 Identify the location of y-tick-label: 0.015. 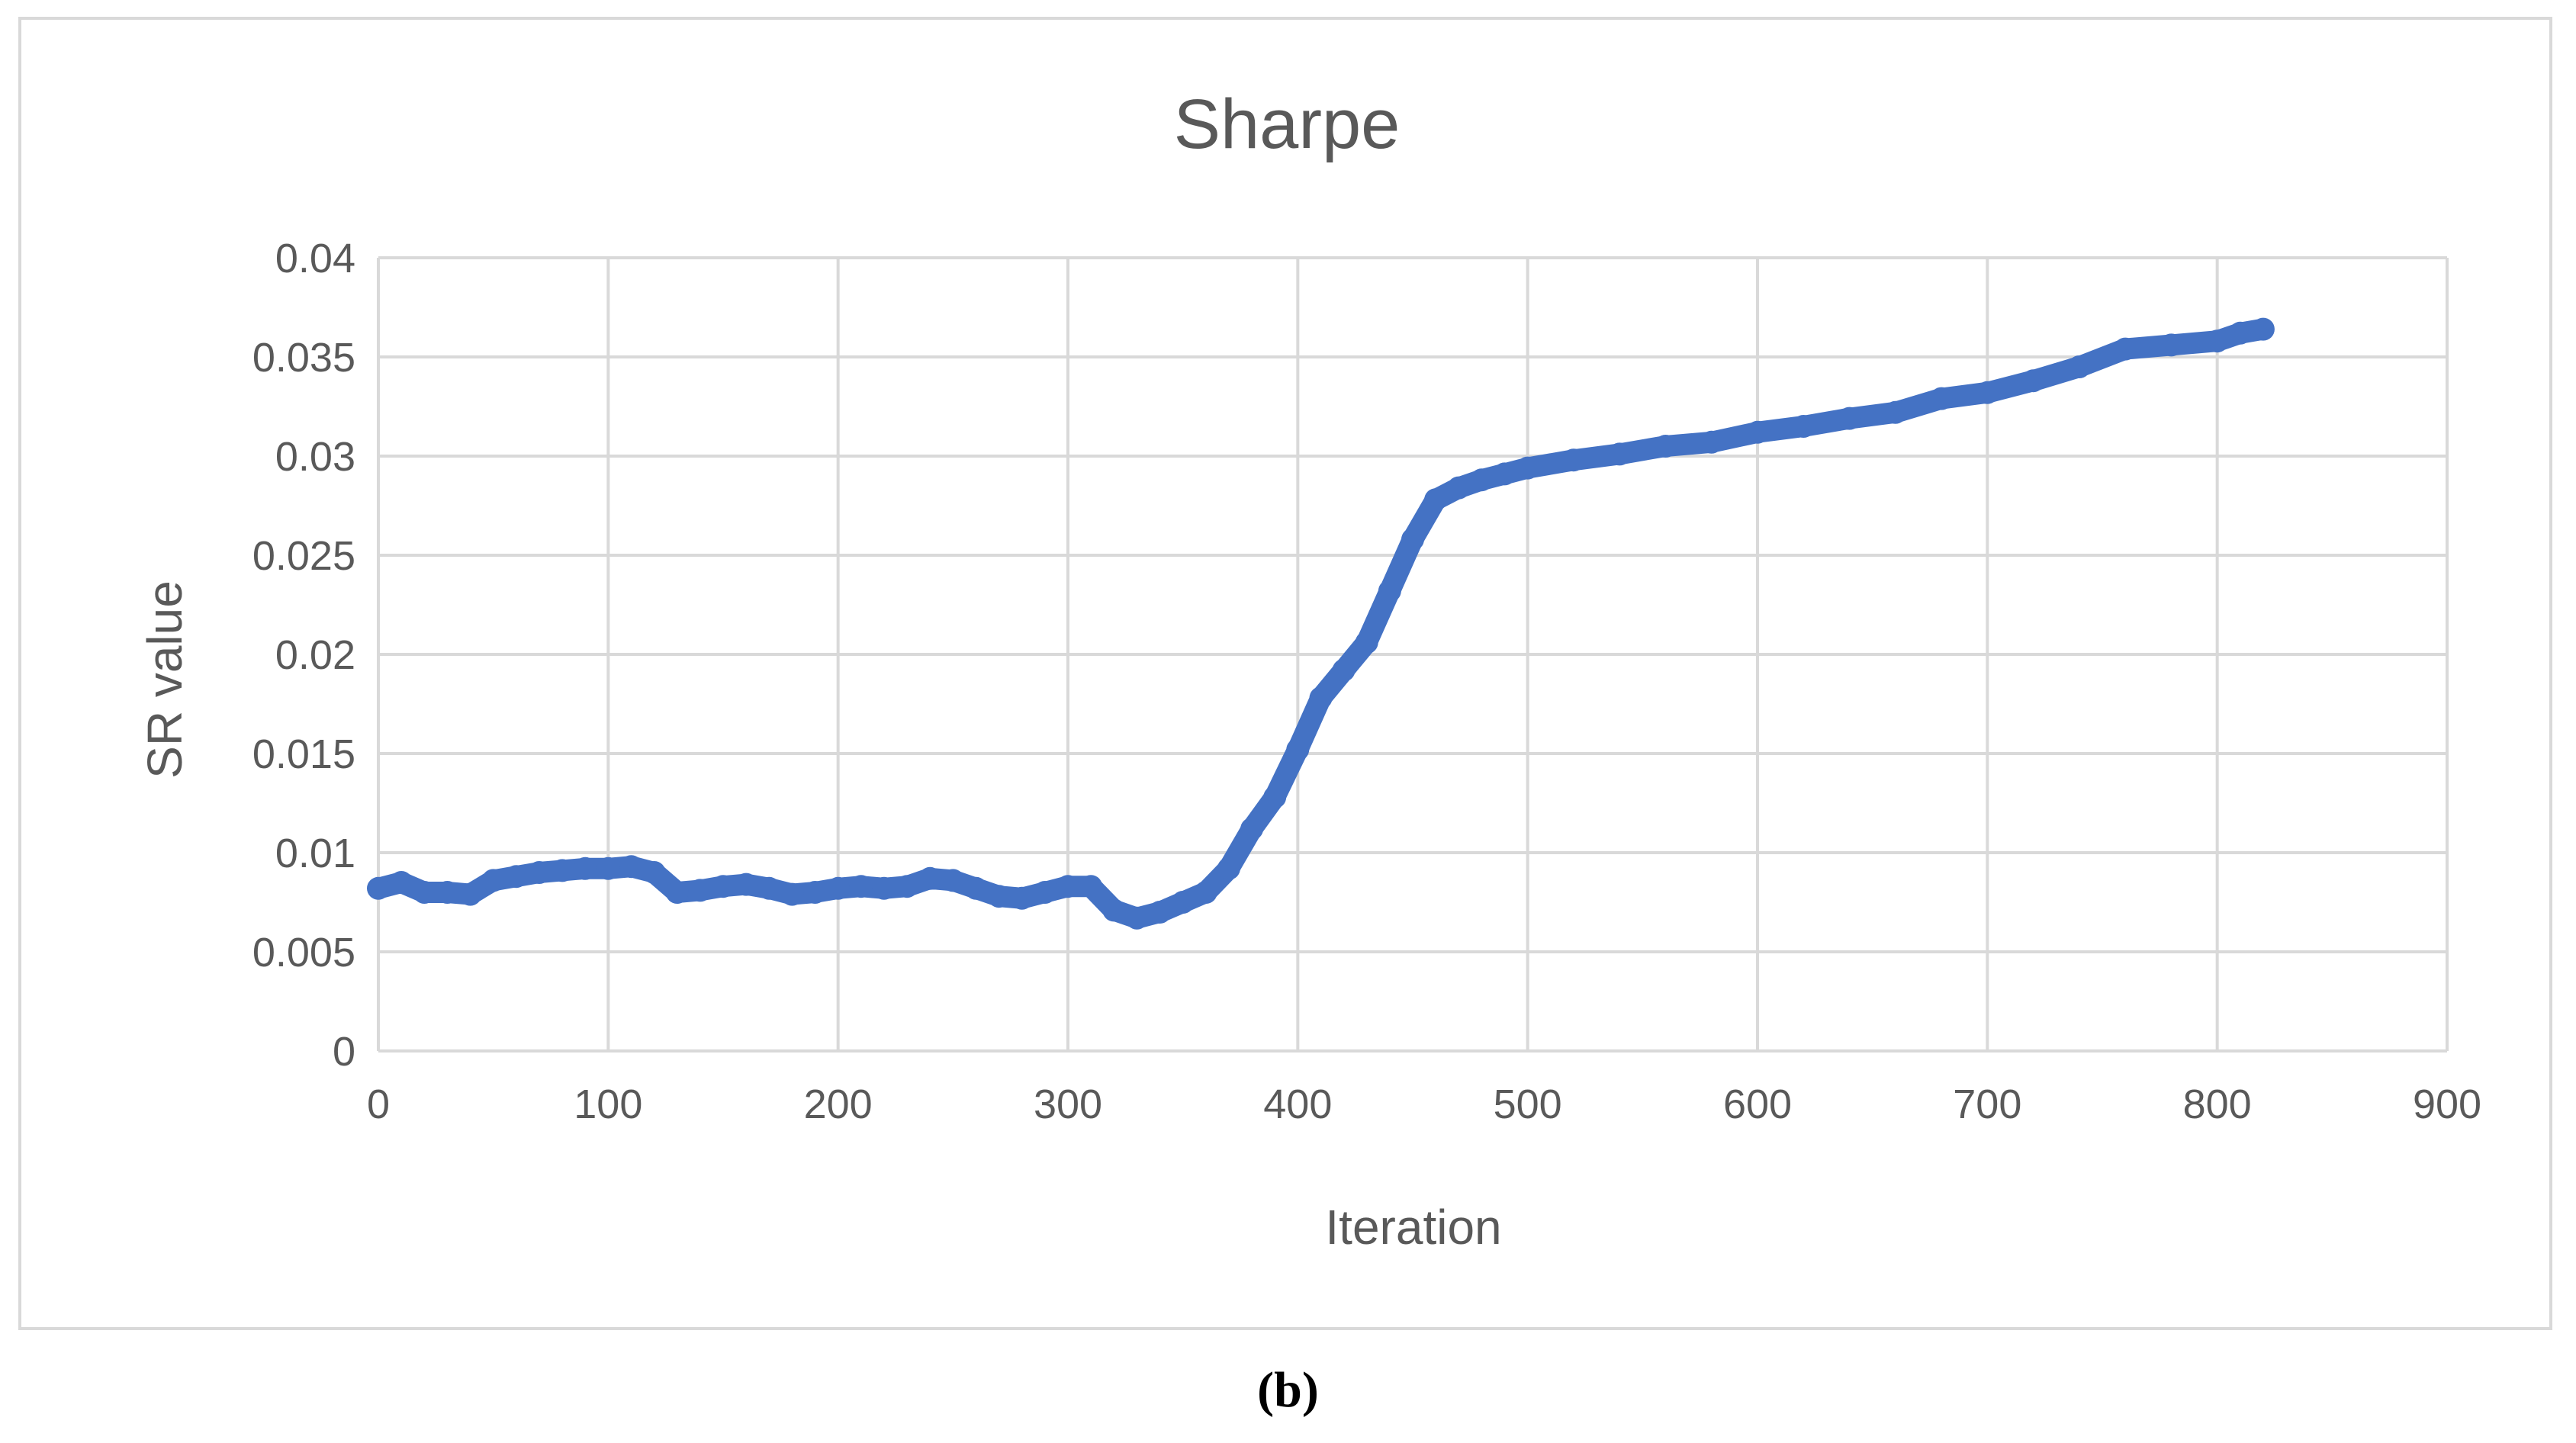
(303, 754).